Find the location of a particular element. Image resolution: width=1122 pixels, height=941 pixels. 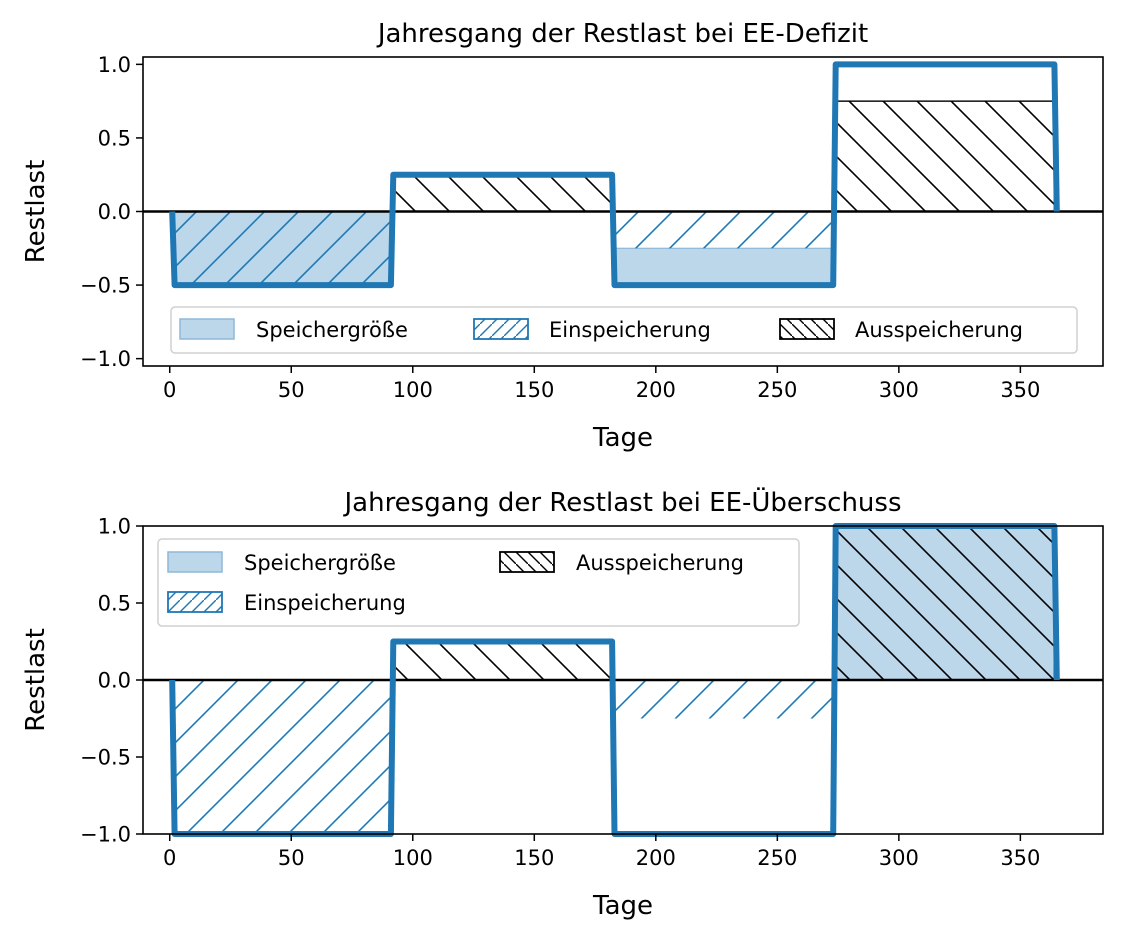

chart-title: Jahresgang der Restlast bei EE-Defizit is located at coordinates (622, 34).